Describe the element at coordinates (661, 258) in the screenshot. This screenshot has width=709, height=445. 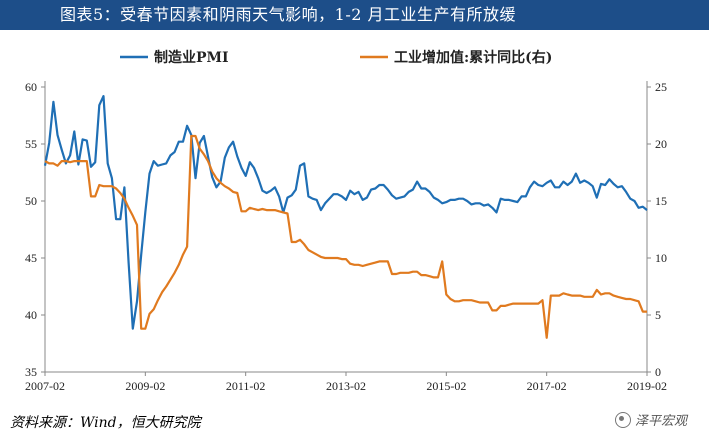
I see `y-right-tick-label: 10` at that location.